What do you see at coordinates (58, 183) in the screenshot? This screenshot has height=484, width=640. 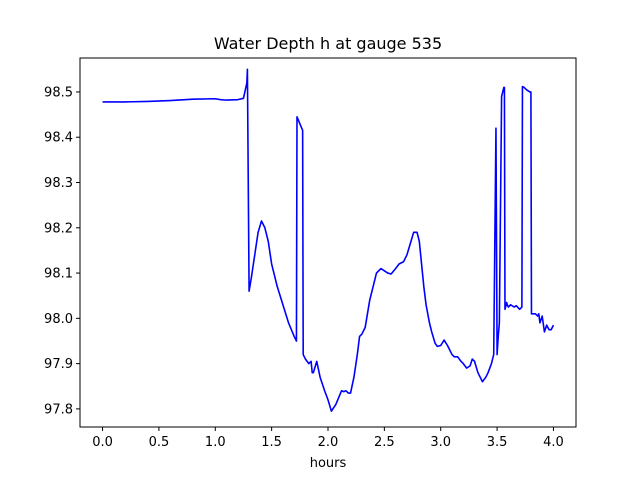 I see `y-tick-label: 98.3` at bounding box center [58, 183].